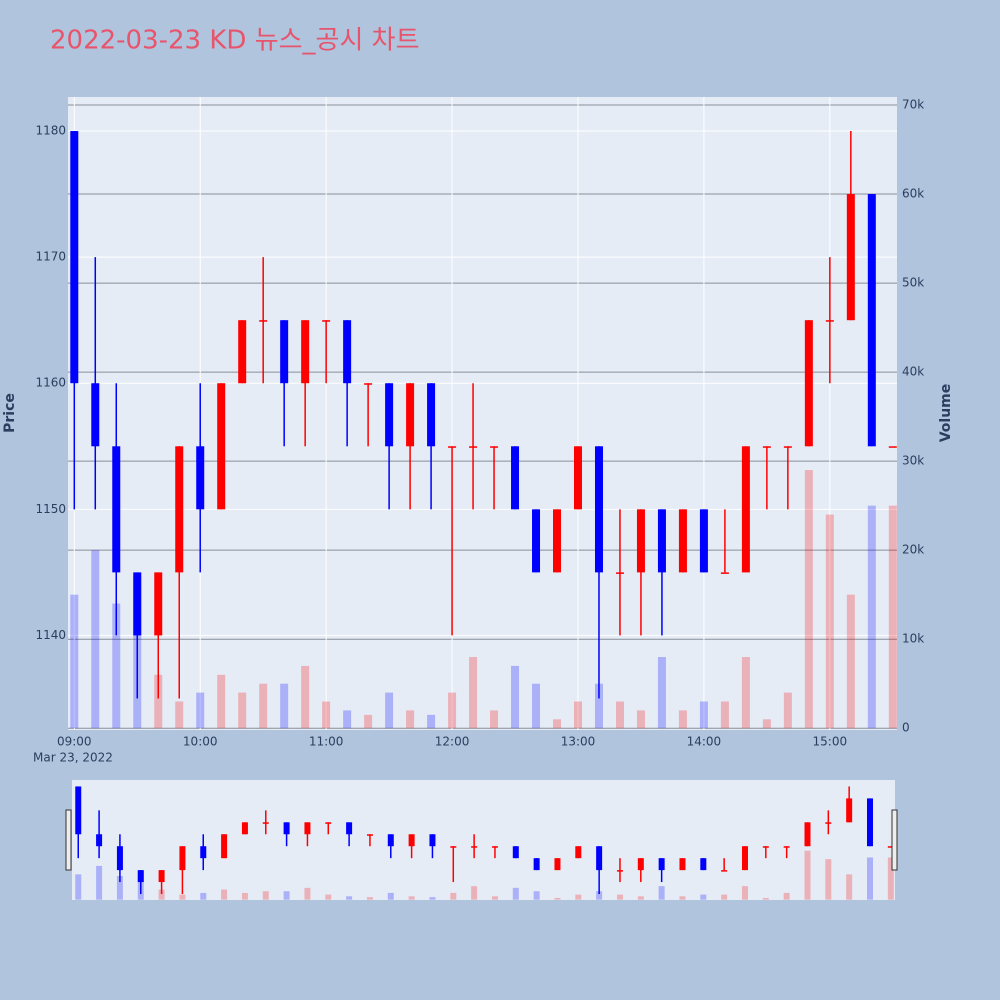  What do you see at coordinates (913, 639) in the screenshot?
I see `y2-tick-label: 10k` at bounding box center [913, 639].